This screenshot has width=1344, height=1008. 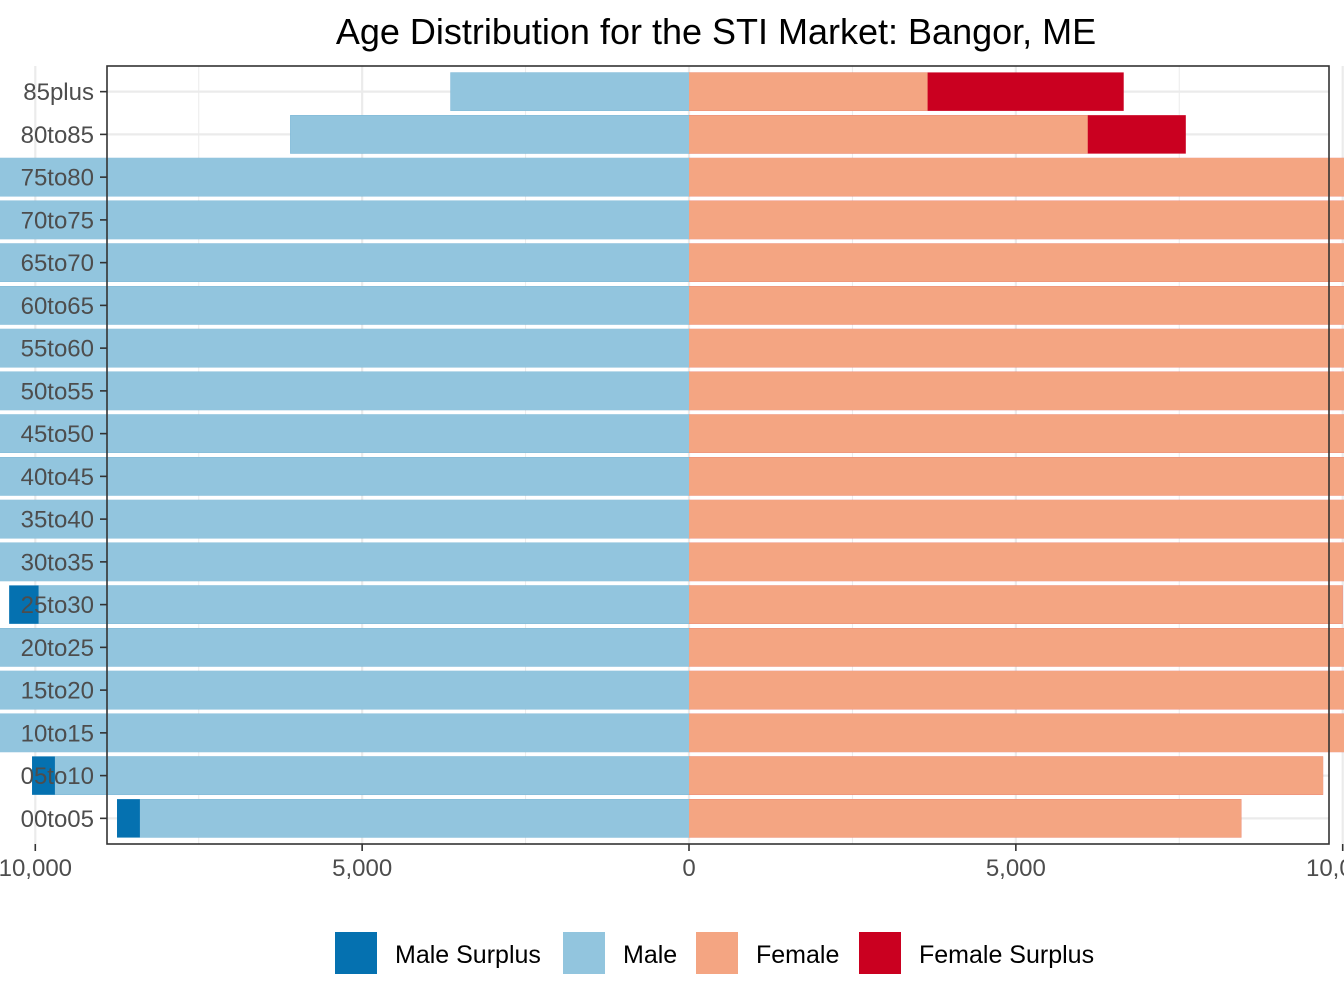 What do you see at coordinates (57, 562) in the screenshot?
I see `y-tick-label: 30to35` at bounding box center [57, 562].